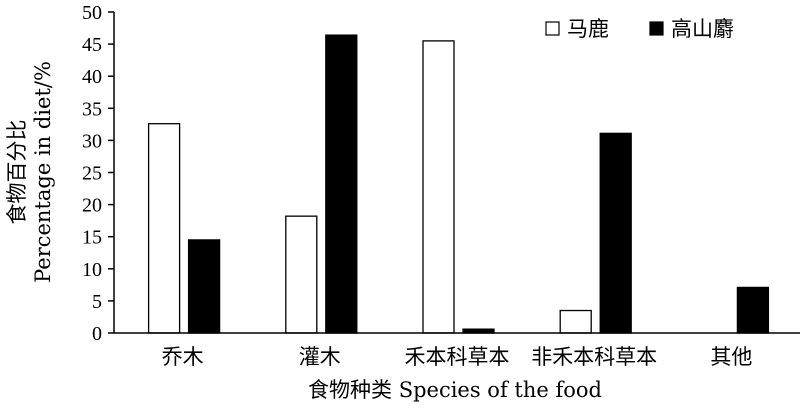 The height and width of the screenshot is (411, 800). What do you see at coordinates (97, 334) in the screenshot?
I see `y-tick-label: 0` at bounding box center [97, 334].